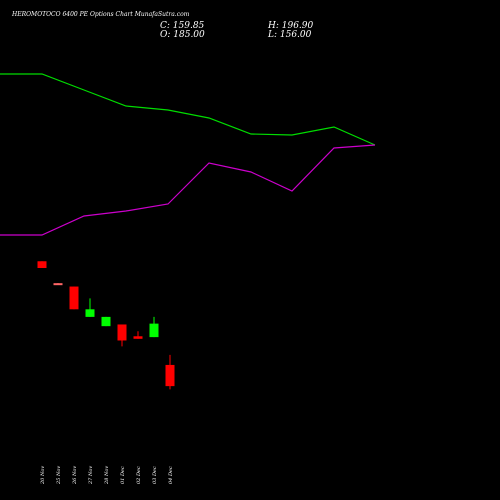  I want to click on x-tick-label: 04 Dec, so click(171, 475).